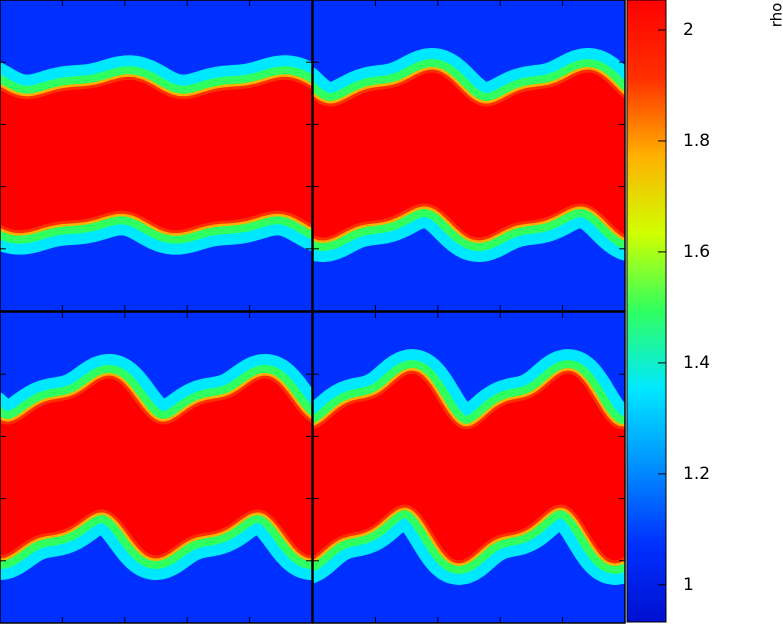 This screenshot has height=625, width=783. What do you see at coordinates (696, 474) in the screenshot?
I see `colorbar-tick-label: 1.2` at bounding box center [696, 474].